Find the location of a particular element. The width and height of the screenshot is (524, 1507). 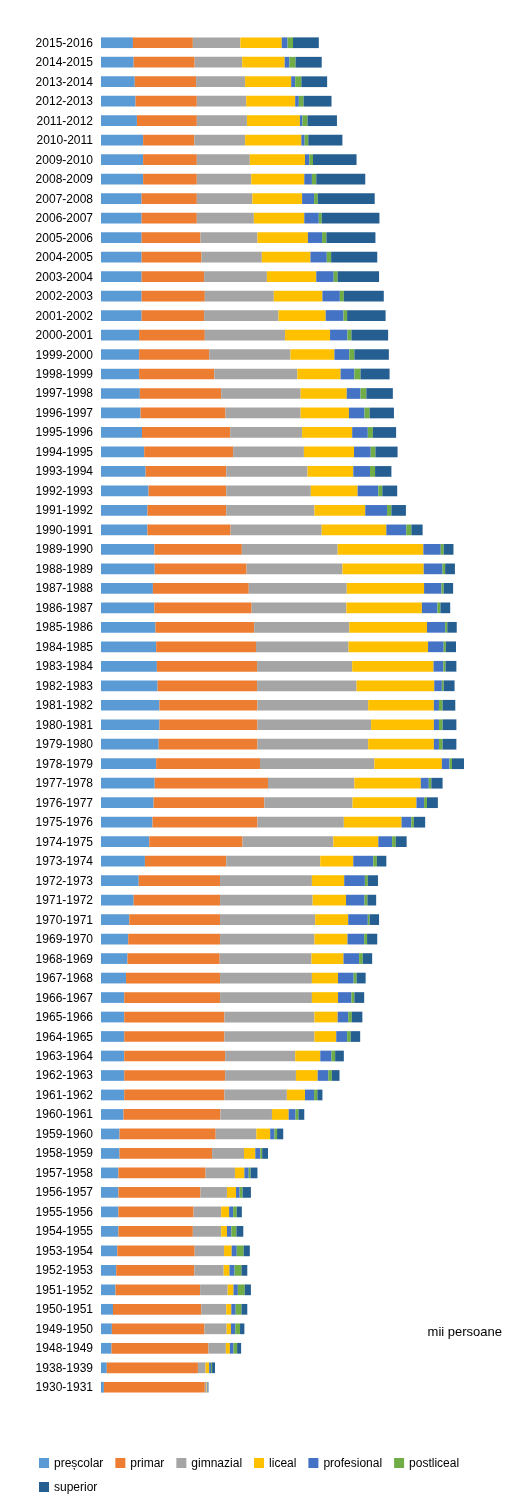

y-tick-label: 1964-1965 is located at coordinates (64, 1036).